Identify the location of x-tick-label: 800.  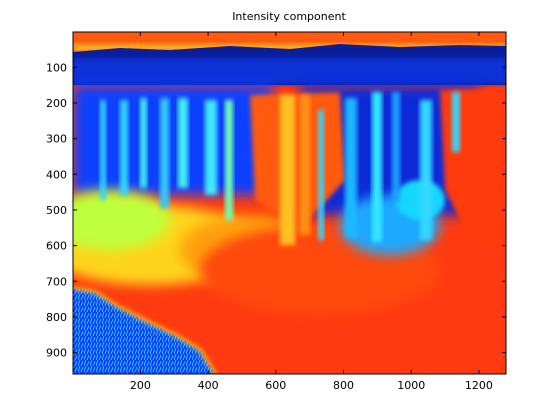
(343, 385).